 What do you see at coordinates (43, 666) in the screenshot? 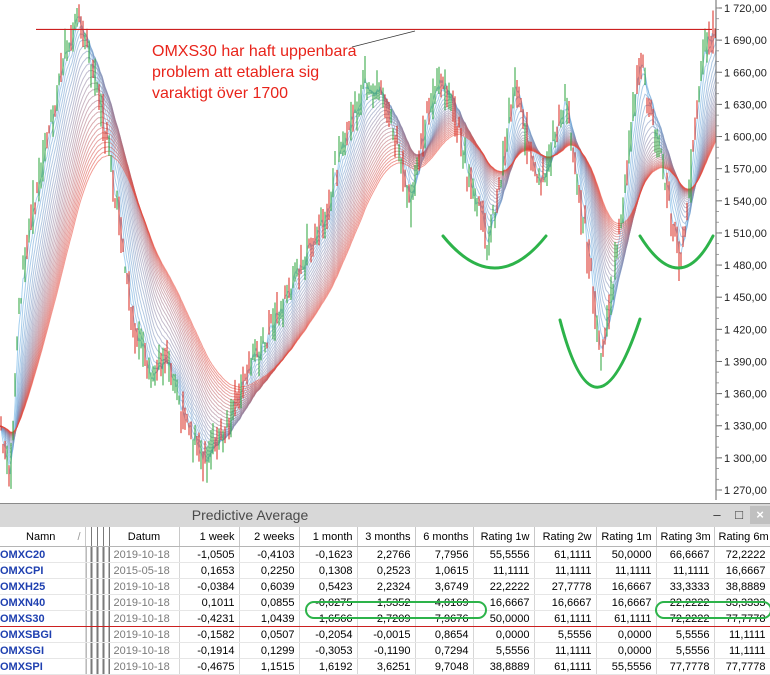
I see `cell-namn: OMXSPI` at bounding box center [43, 666].